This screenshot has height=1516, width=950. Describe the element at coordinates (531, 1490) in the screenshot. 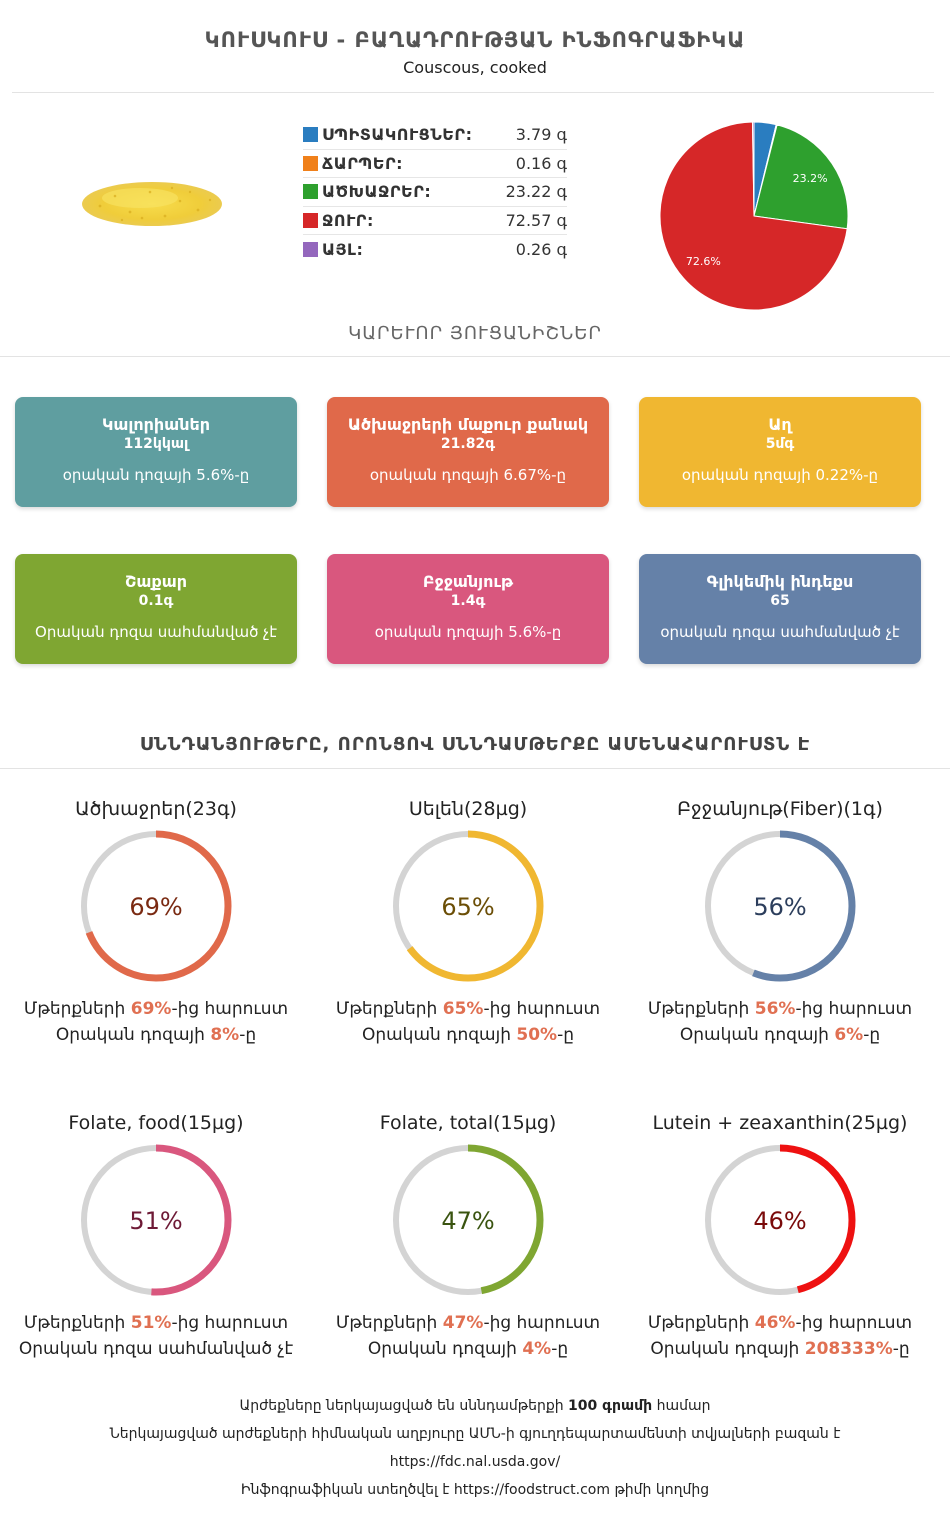

I see `footer-credit-link: https://foodstruct.com` at that location.